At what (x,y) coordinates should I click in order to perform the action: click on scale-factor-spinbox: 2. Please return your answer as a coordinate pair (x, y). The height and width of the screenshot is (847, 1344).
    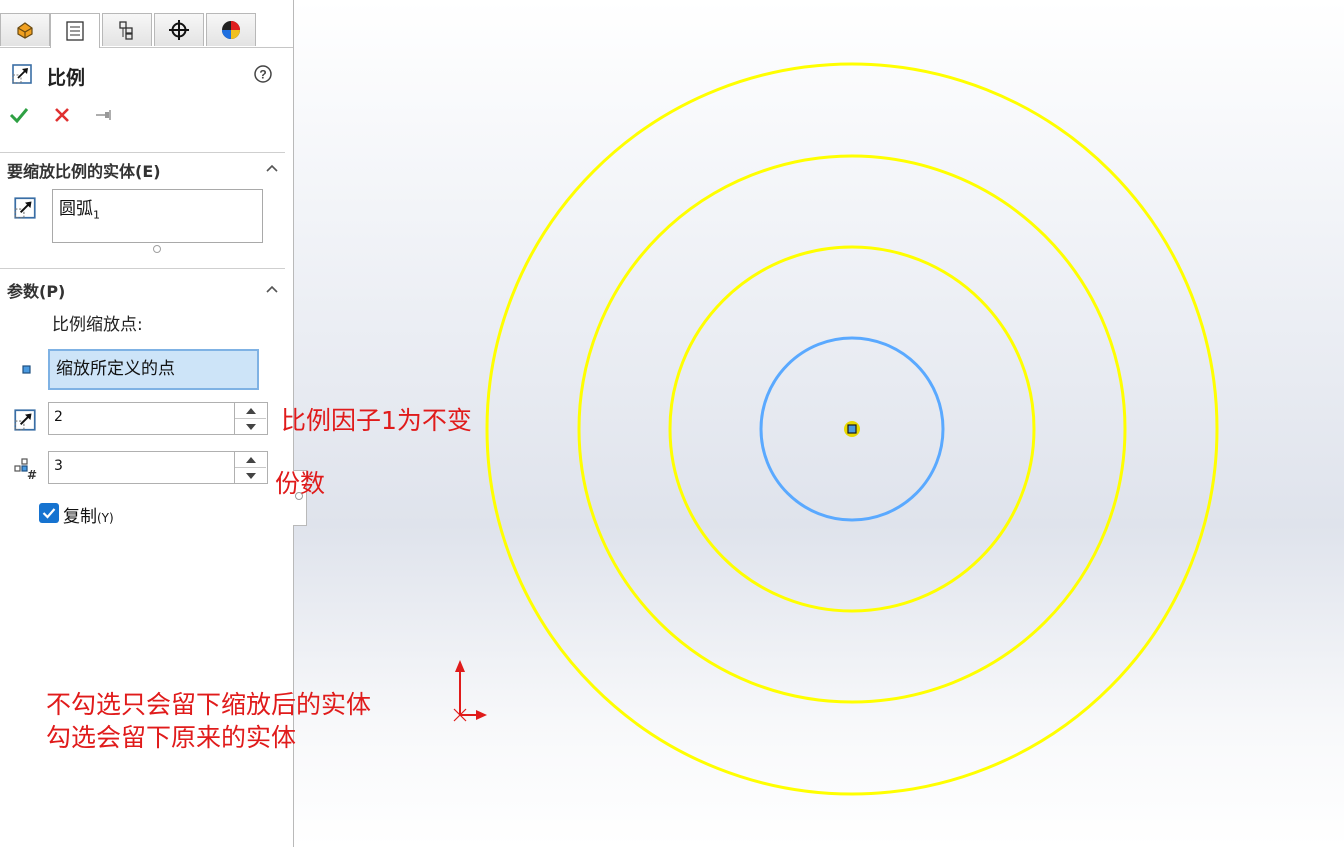
    Looking at the image, I should click on (158, 418).